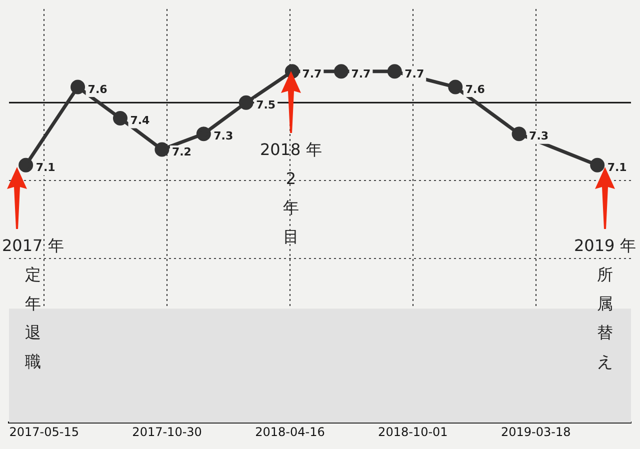  What do you see at coordinates (291, 193) in the screenshot?
I see `annotation: 2018 年2年目` at bounding box center [291, 193].